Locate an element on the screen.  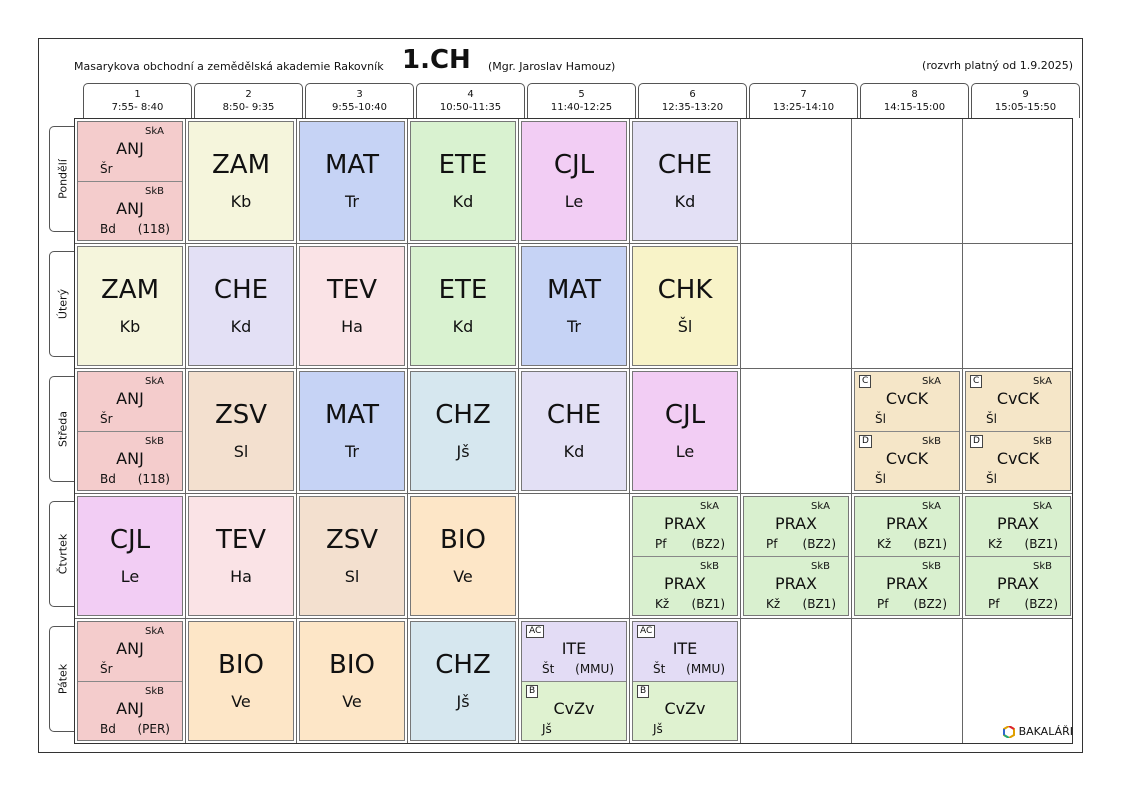
group-lesson-top: SkA ANJ Šr is located at coordinates (130, 652).